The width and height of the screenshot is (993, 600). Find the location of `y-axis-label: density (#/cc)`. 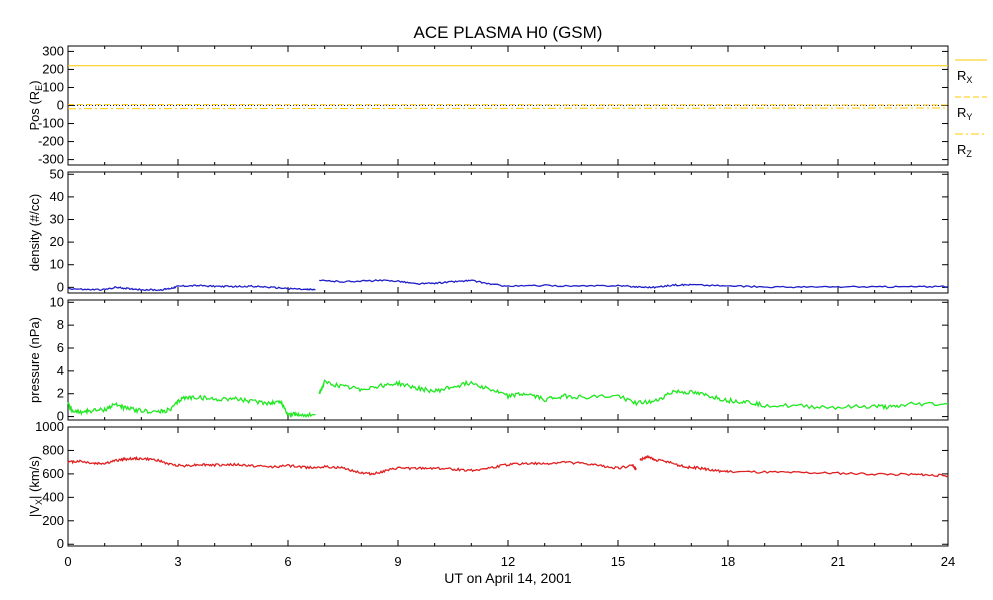

y-axis-label: density (#/cc) is located at coordinates (34, 232).